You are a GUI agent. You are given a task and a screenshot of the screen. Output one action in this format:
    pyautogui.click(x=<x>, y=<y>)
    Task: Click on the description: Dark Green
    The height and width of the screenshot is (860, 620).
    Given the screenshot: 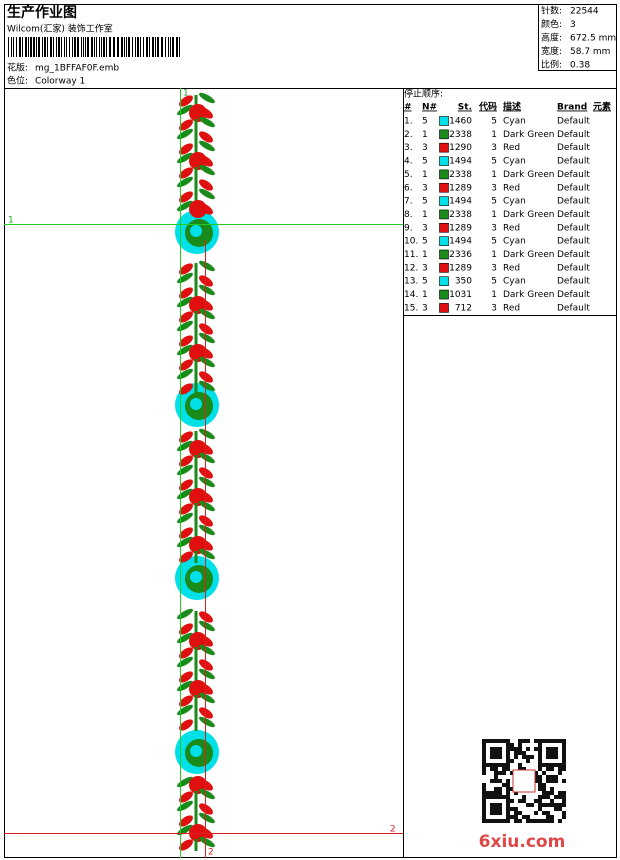 What is the action you would take?
    pyautogui.click(x=528, y=255)
    